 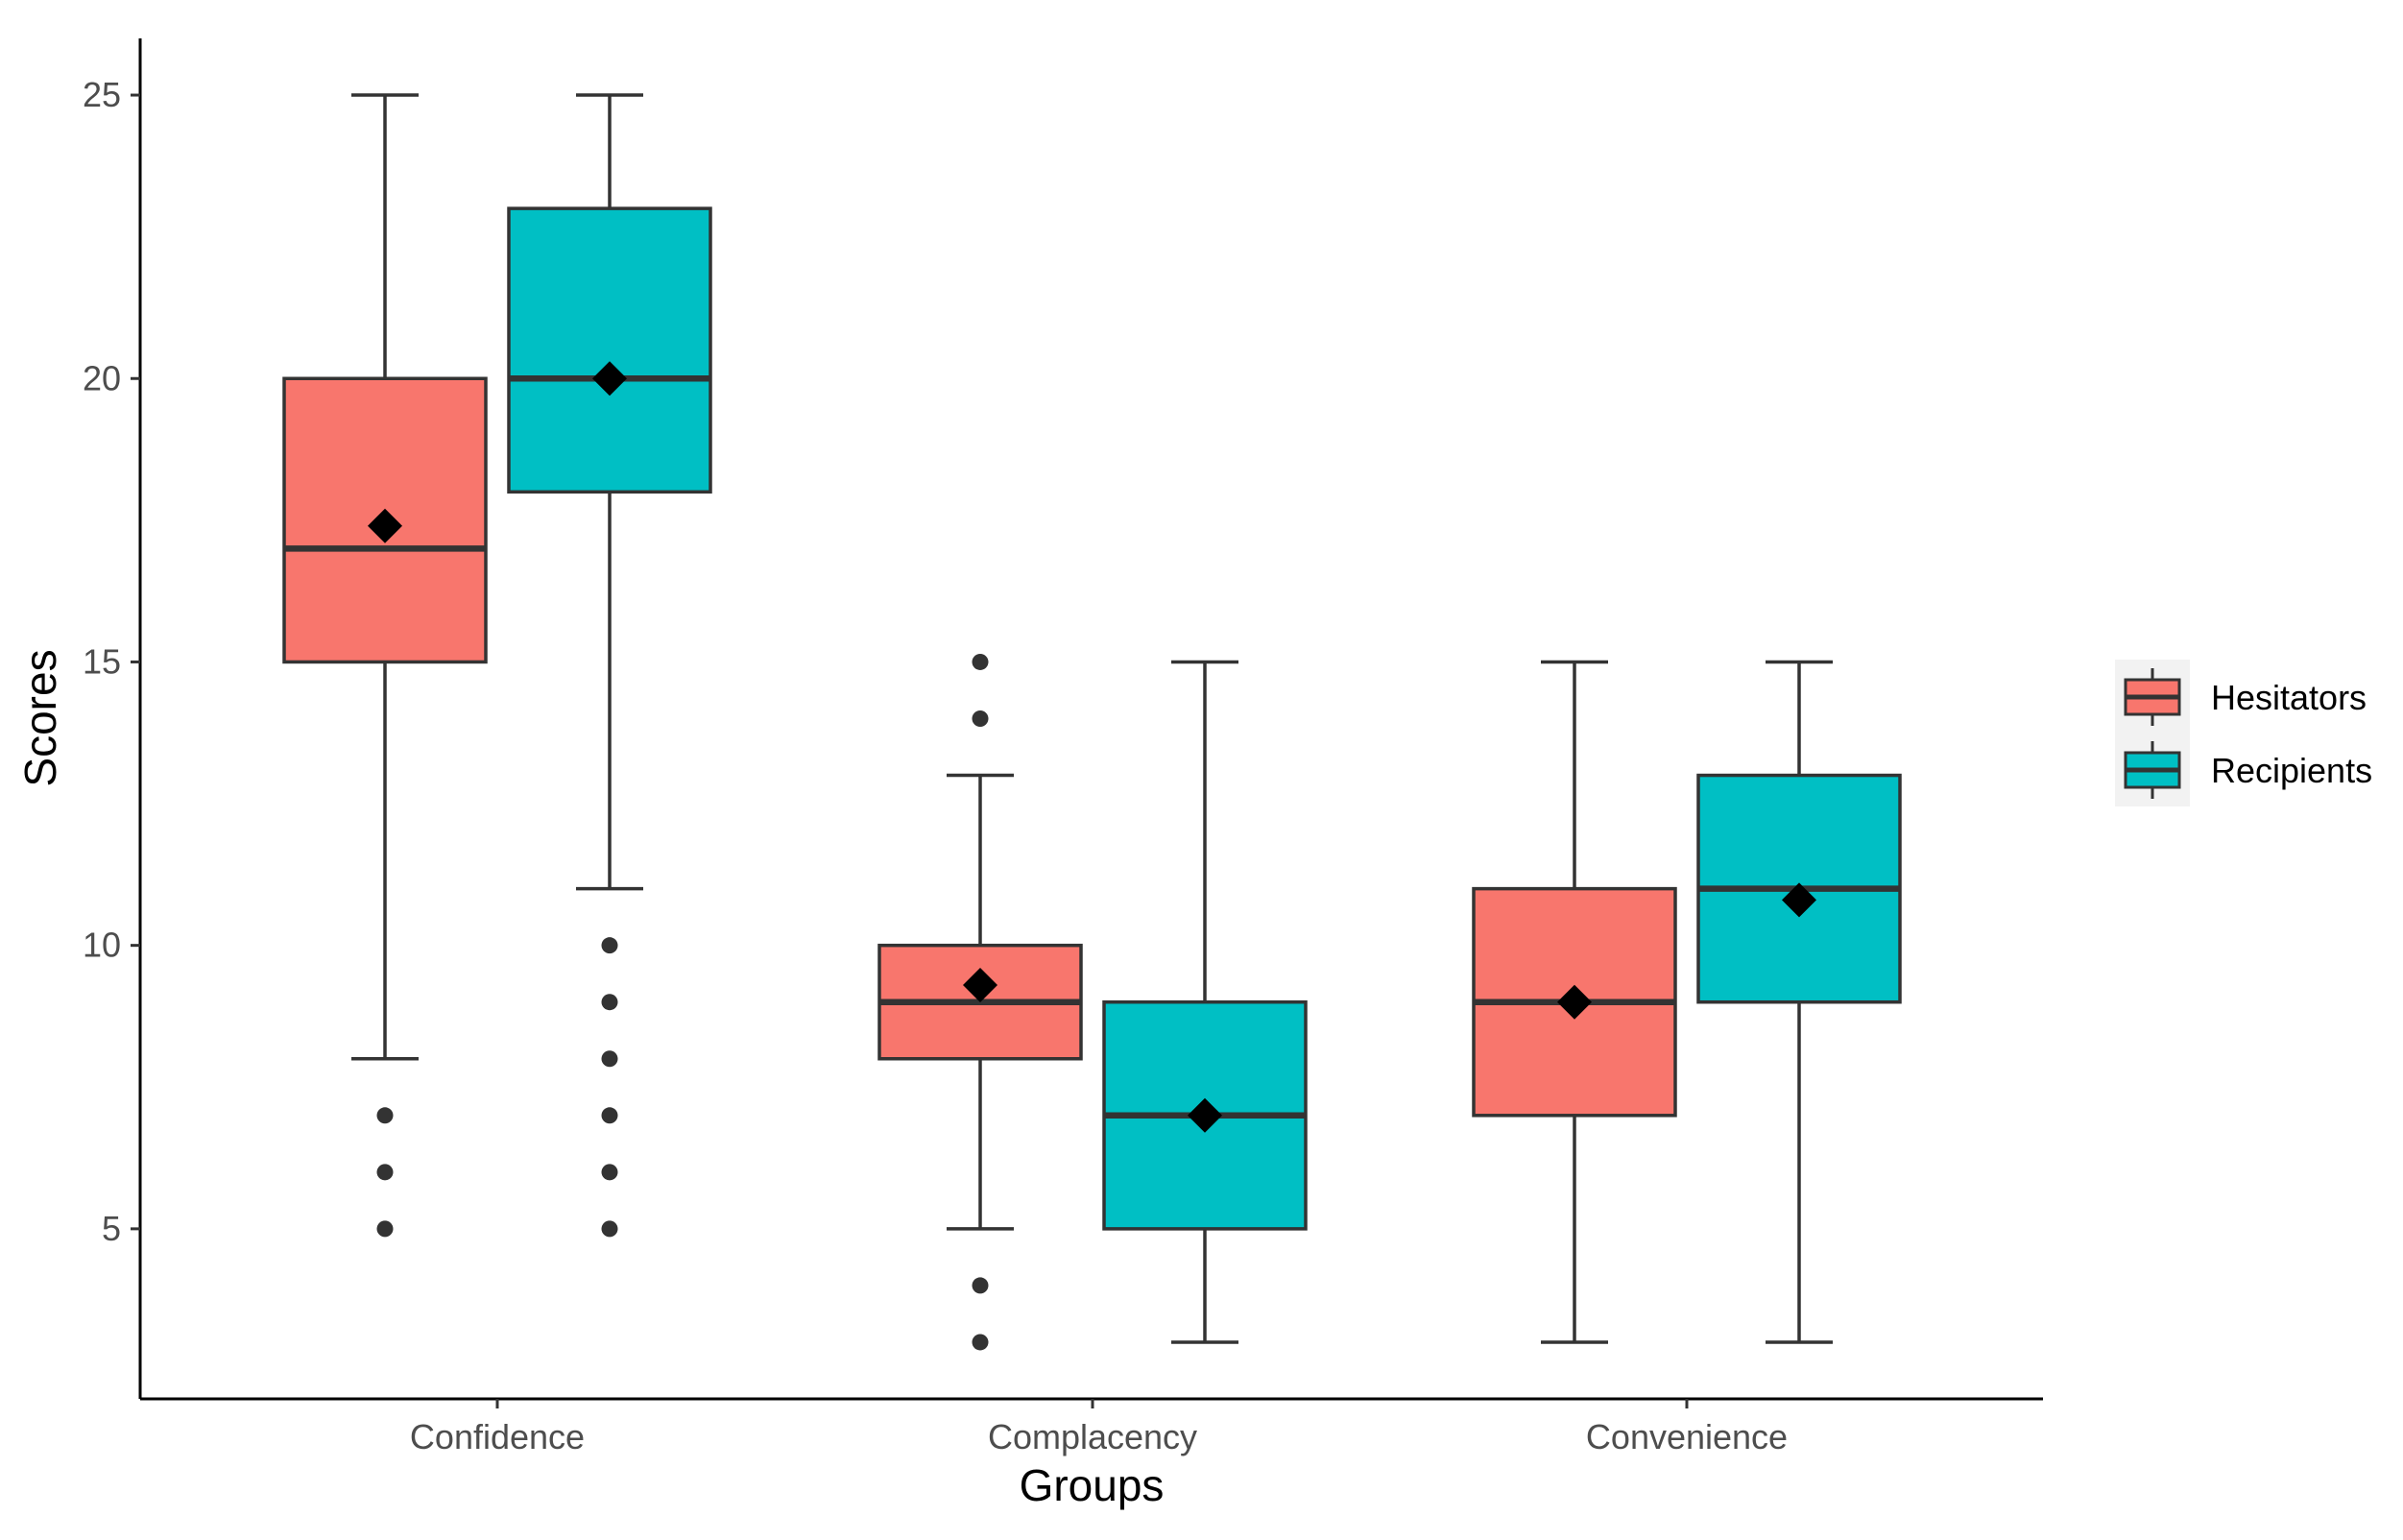 I want to click on x-axis-ticks: Confidence Complacency Convenience, so click(x=1099, y=1427).